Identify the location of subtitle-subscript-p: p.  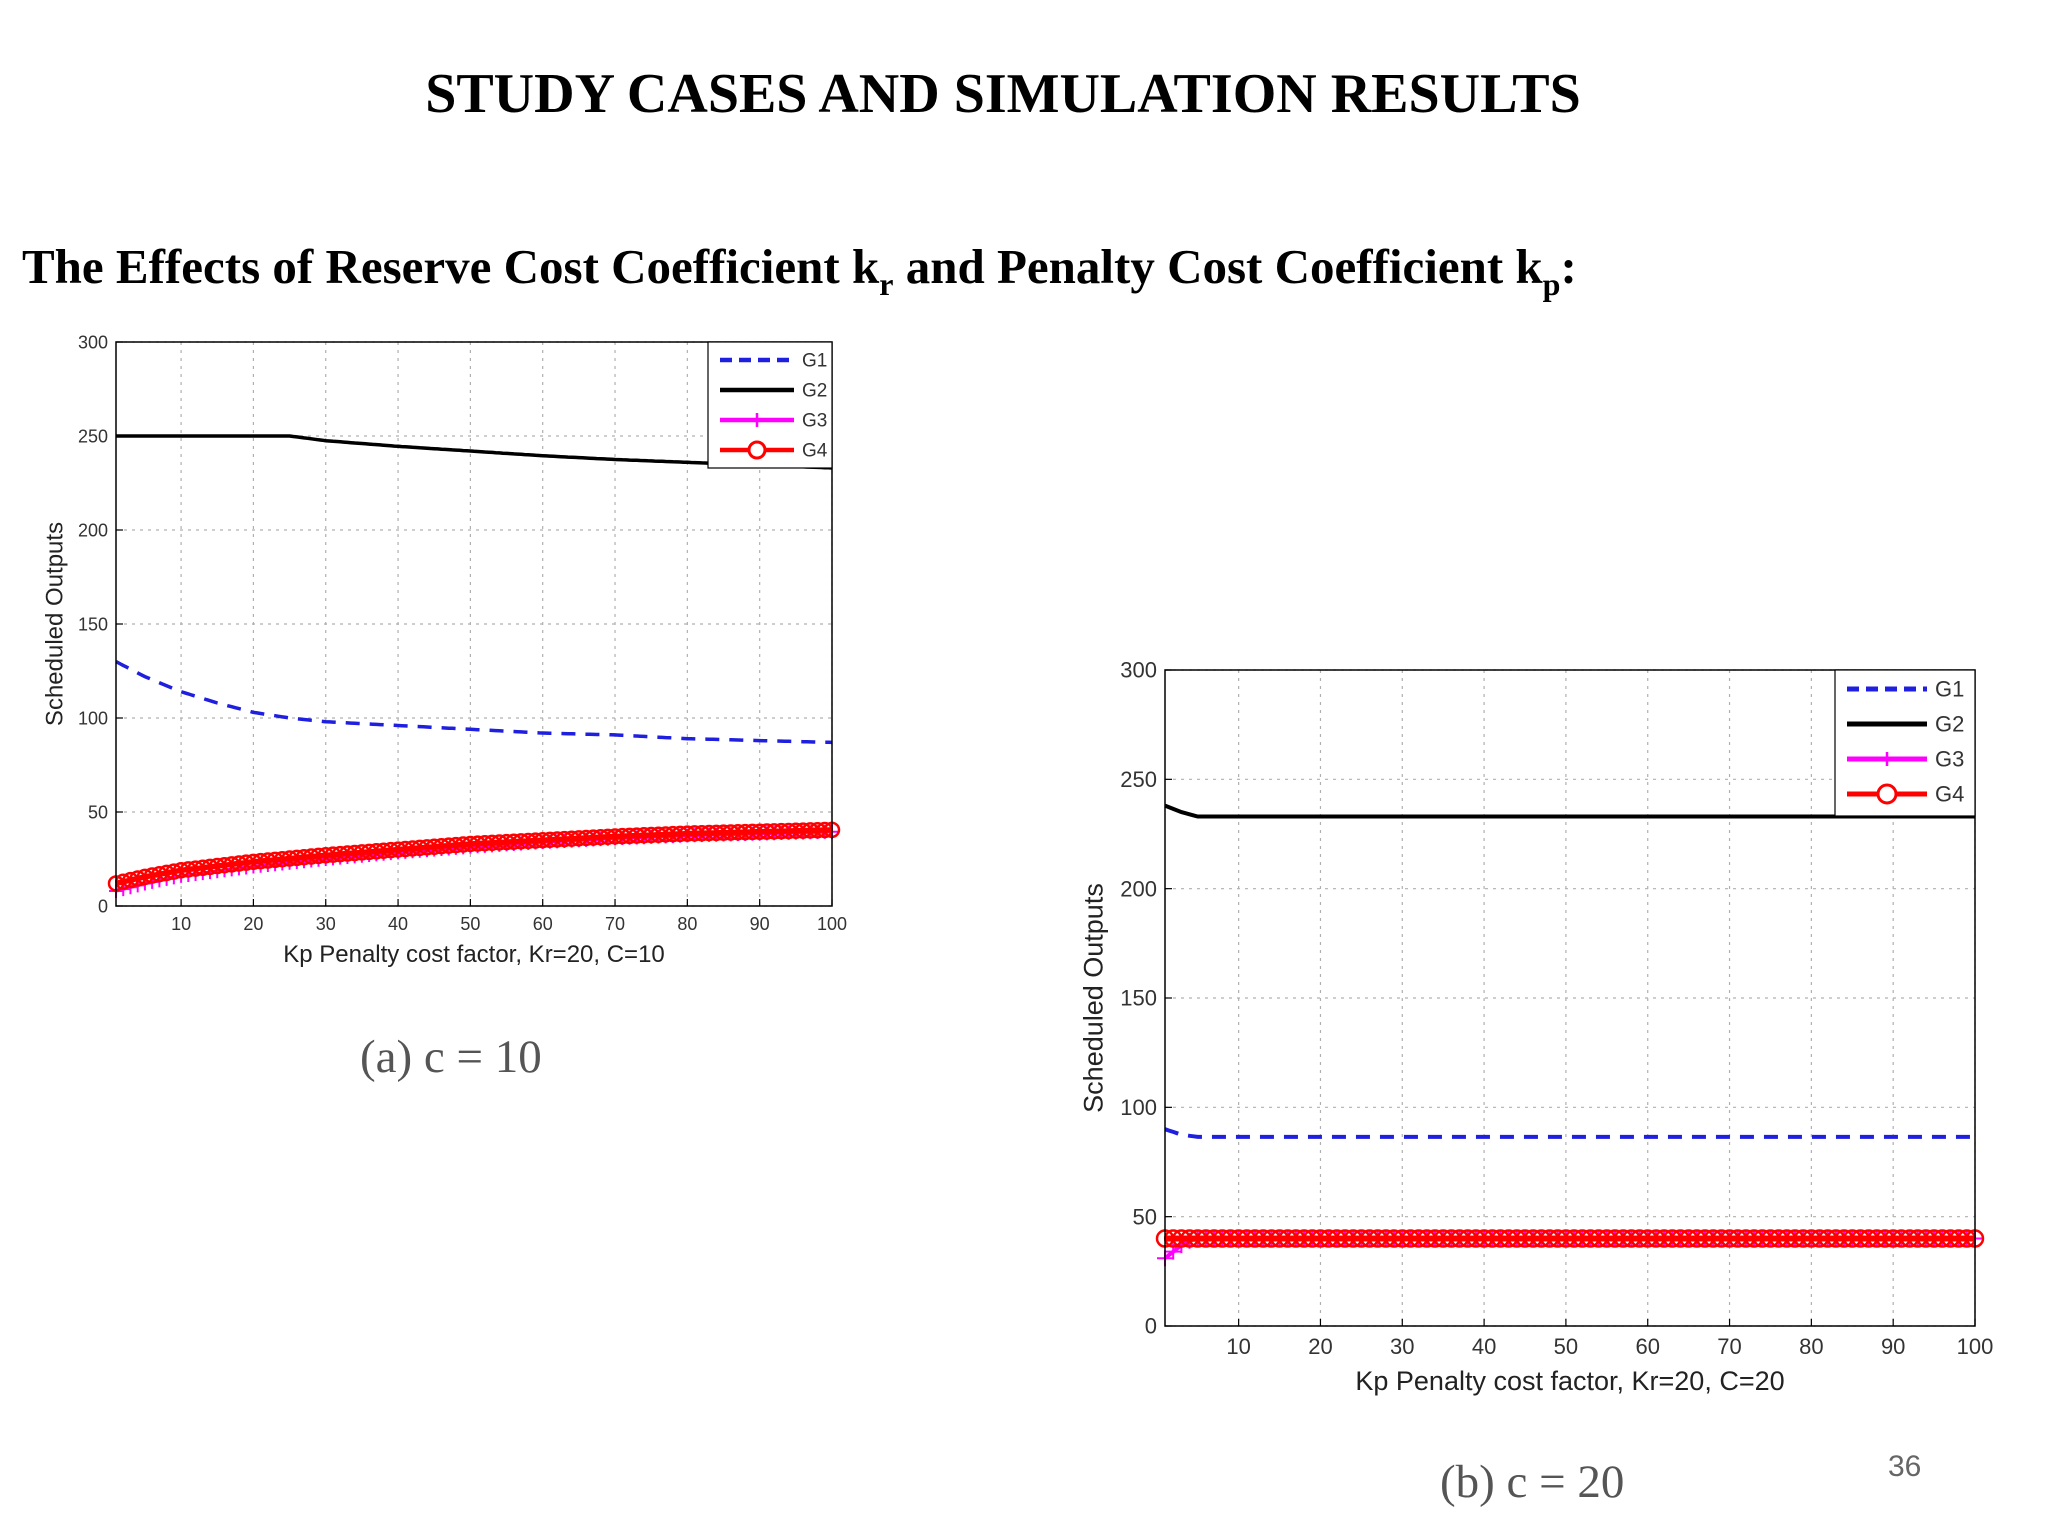
(1551, 284).